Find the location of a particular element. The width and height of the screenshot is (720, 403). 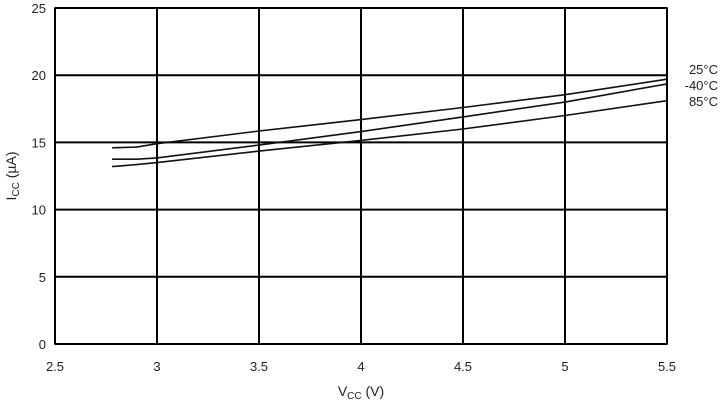

x-axis-title-unit: (V) is located at coordinates (373, 391).